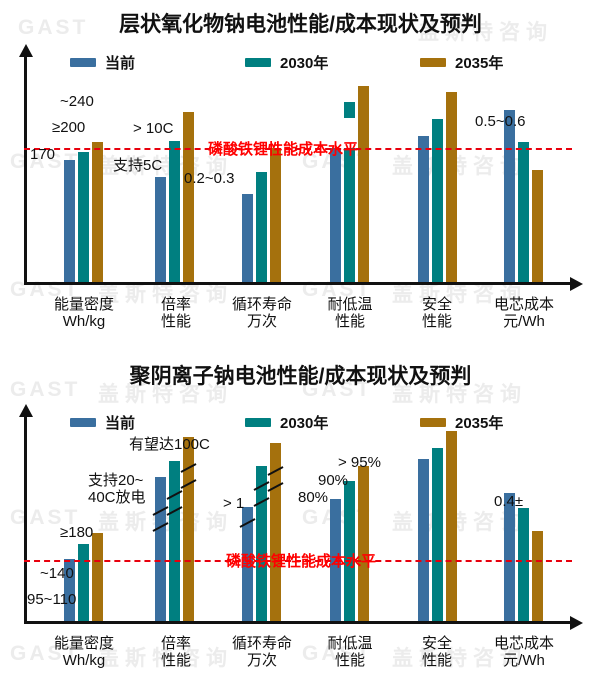 The width and height of the screenshot is (601, 700). I want to click on value-annotation: ~140, so click(57, 573).